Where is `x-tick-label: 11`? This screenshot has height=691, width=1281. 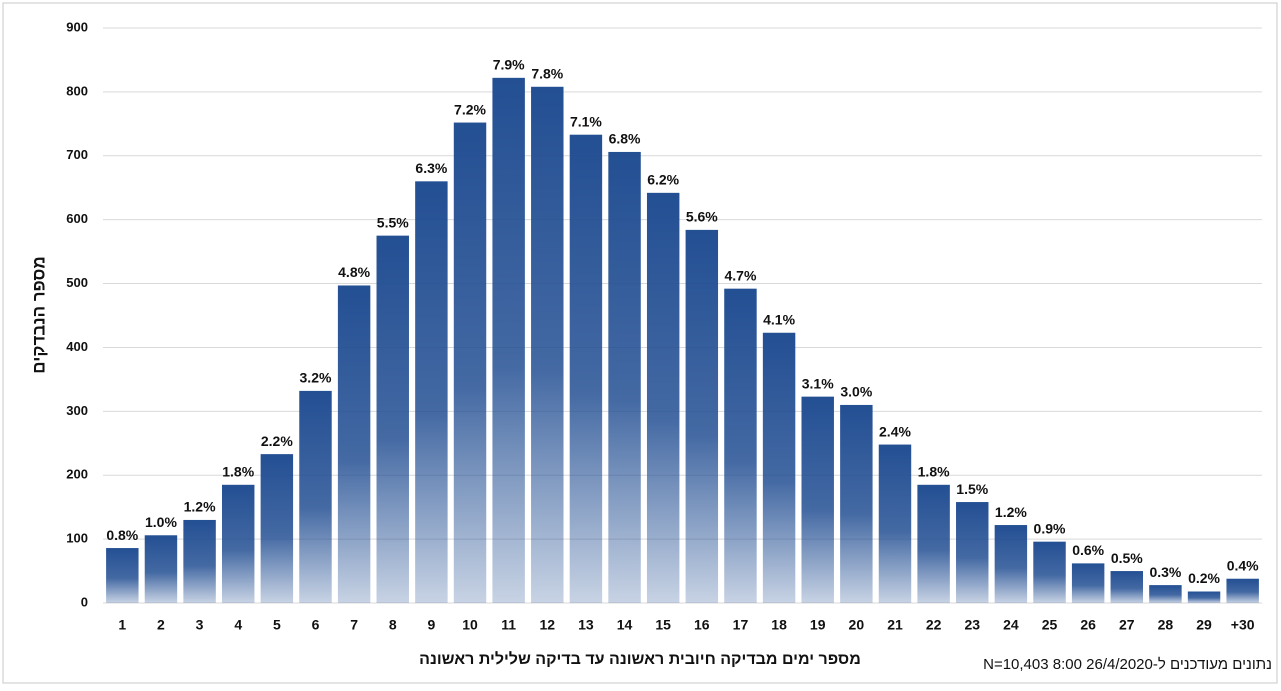 x-tick-label: 11 is located at coordinates (508, 625).